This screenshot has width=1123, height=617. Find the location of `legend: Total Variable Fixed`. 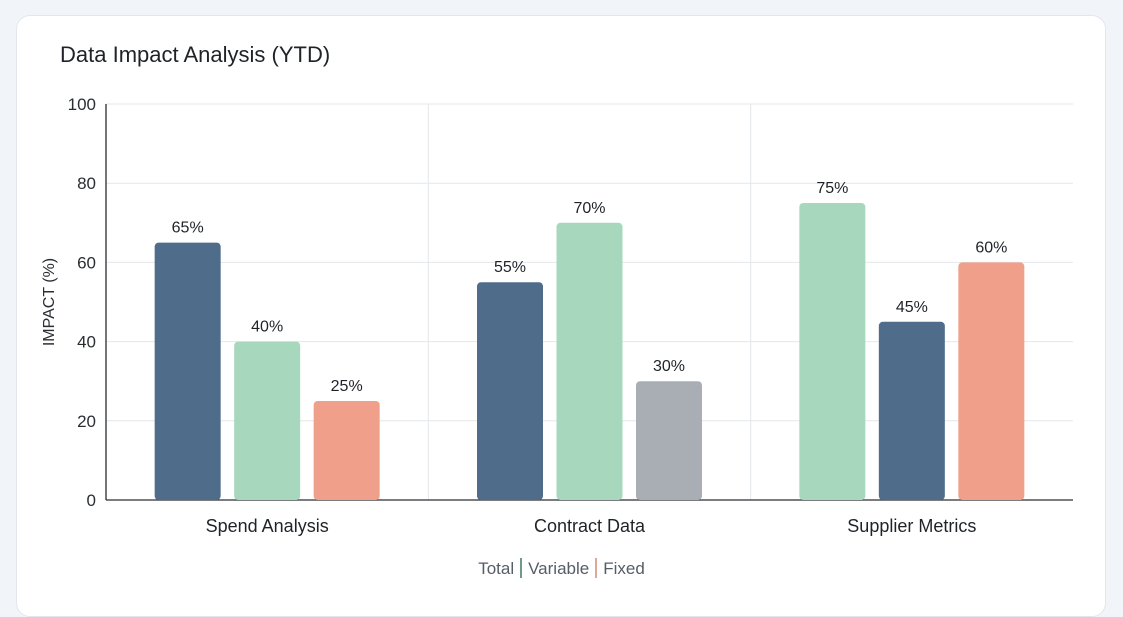

legend: Total Variable Fixed is located at coordinates (561, 568).